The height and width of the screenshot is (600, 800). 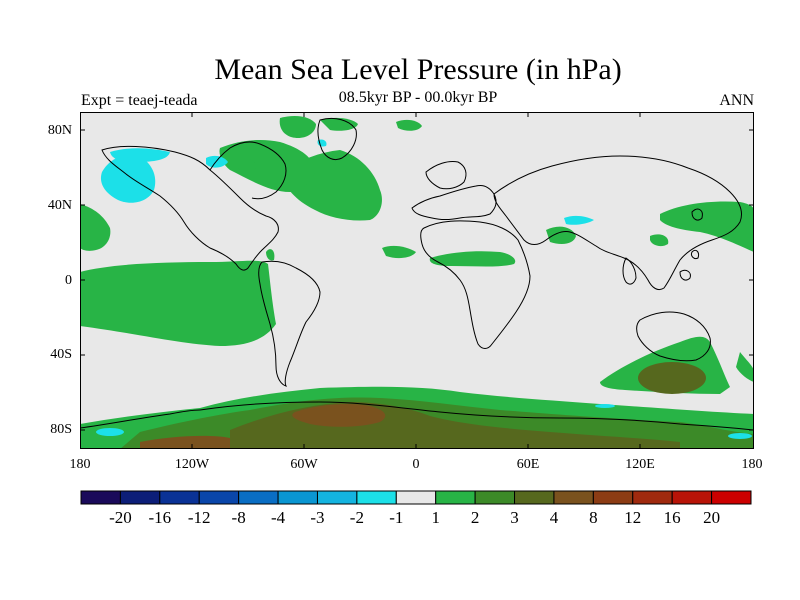 What do you see at coordinates (736, 100) in the screenshot?
I see `season-label: ANN` at bounding box center [736, 100].